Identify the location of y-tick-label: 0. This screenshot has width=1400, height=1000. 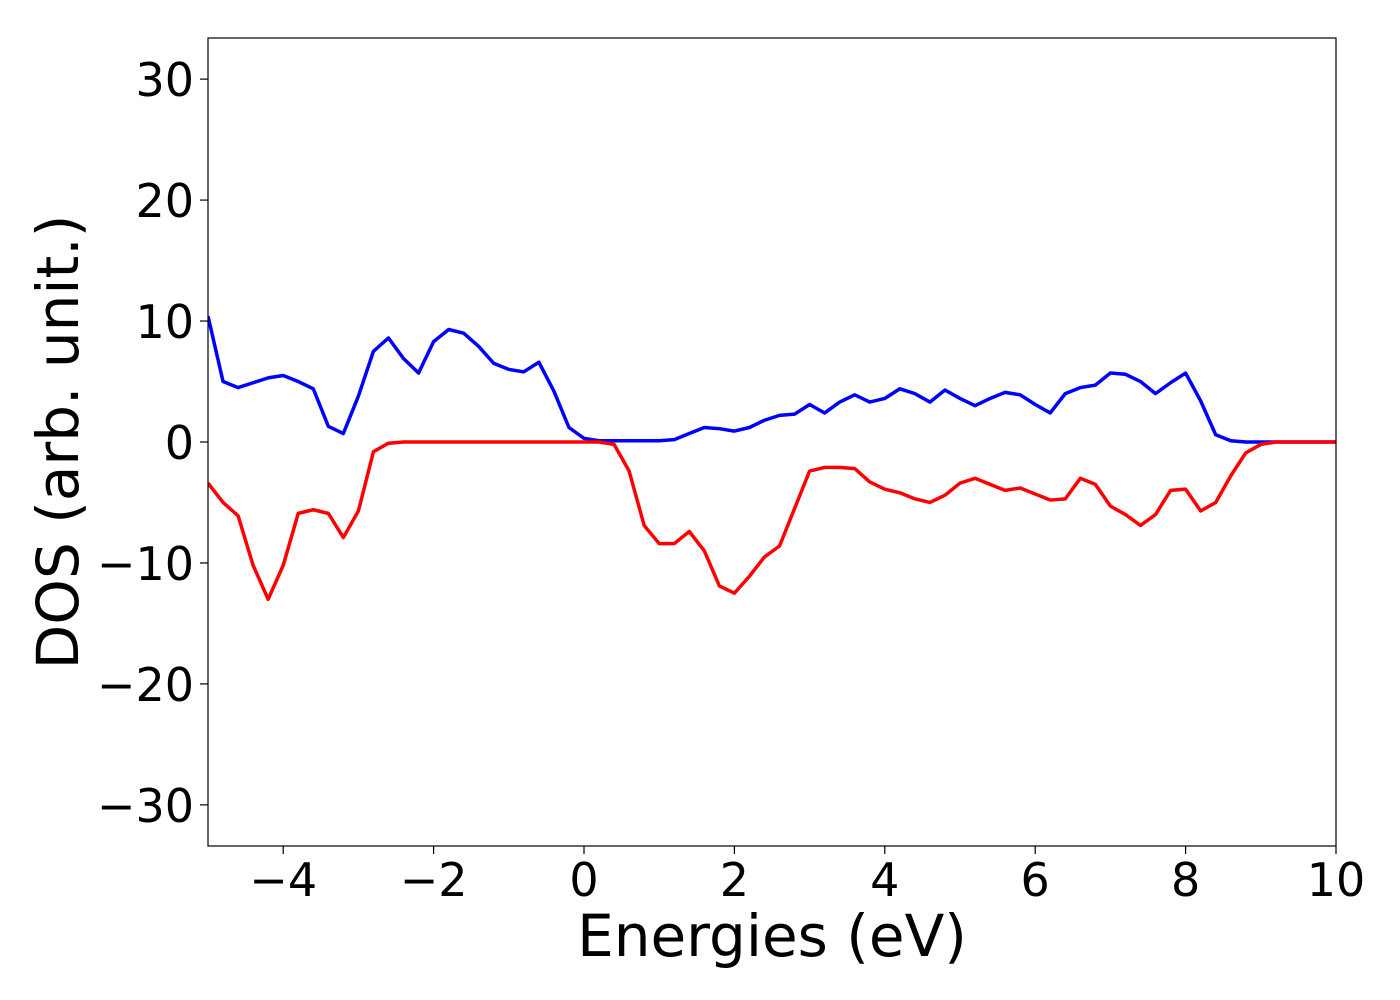
(179, 443).